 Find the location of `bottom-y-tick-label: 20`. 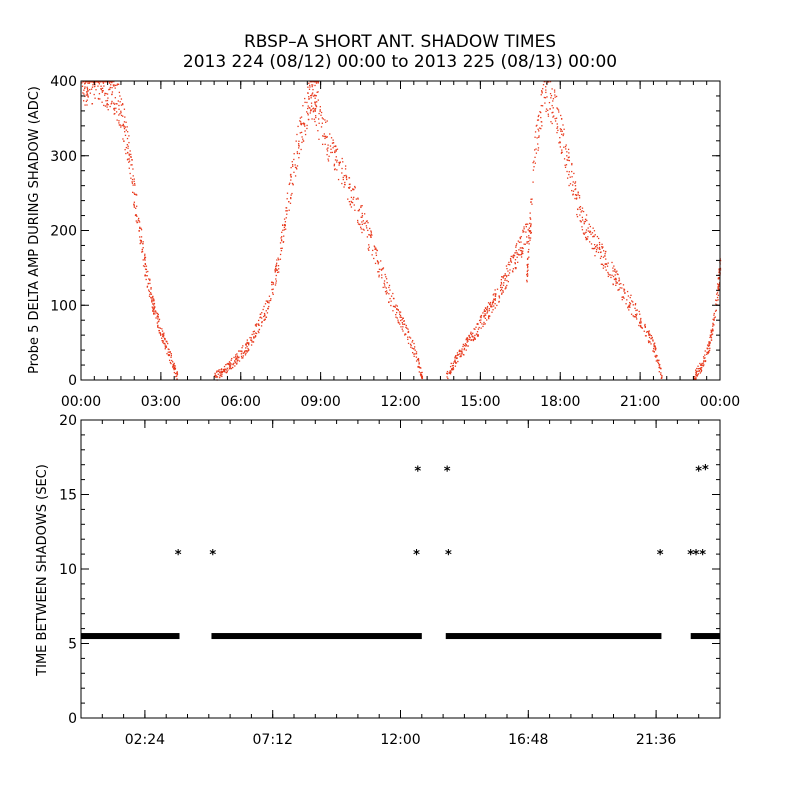

bottom-y-tick-label: 20 is located at coordinates (68, 421).